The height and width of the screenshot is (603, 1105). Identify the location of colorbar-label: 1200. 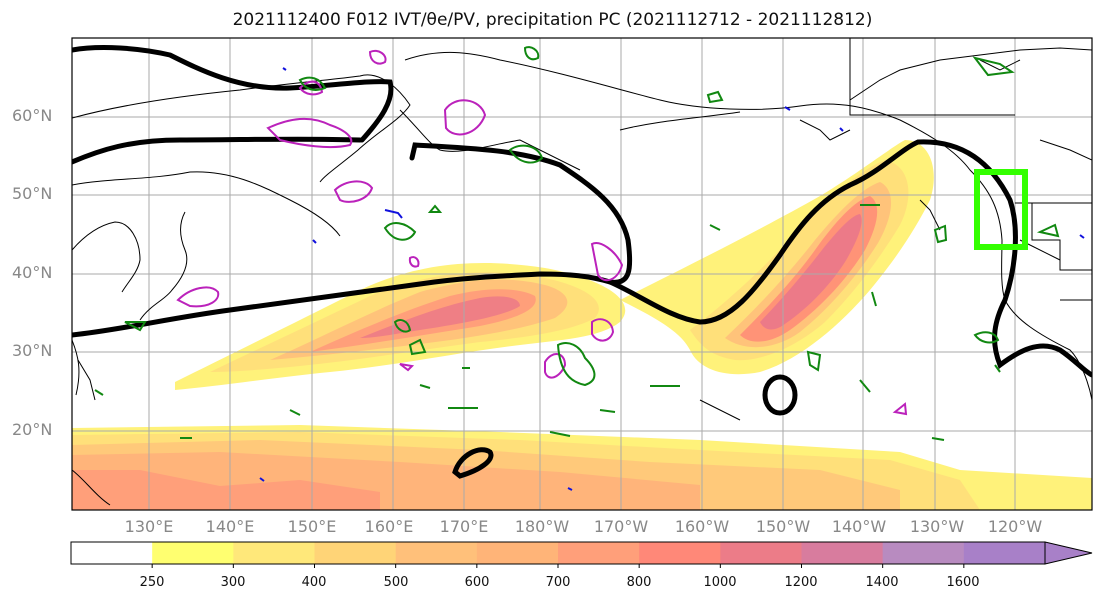
(801, 582).